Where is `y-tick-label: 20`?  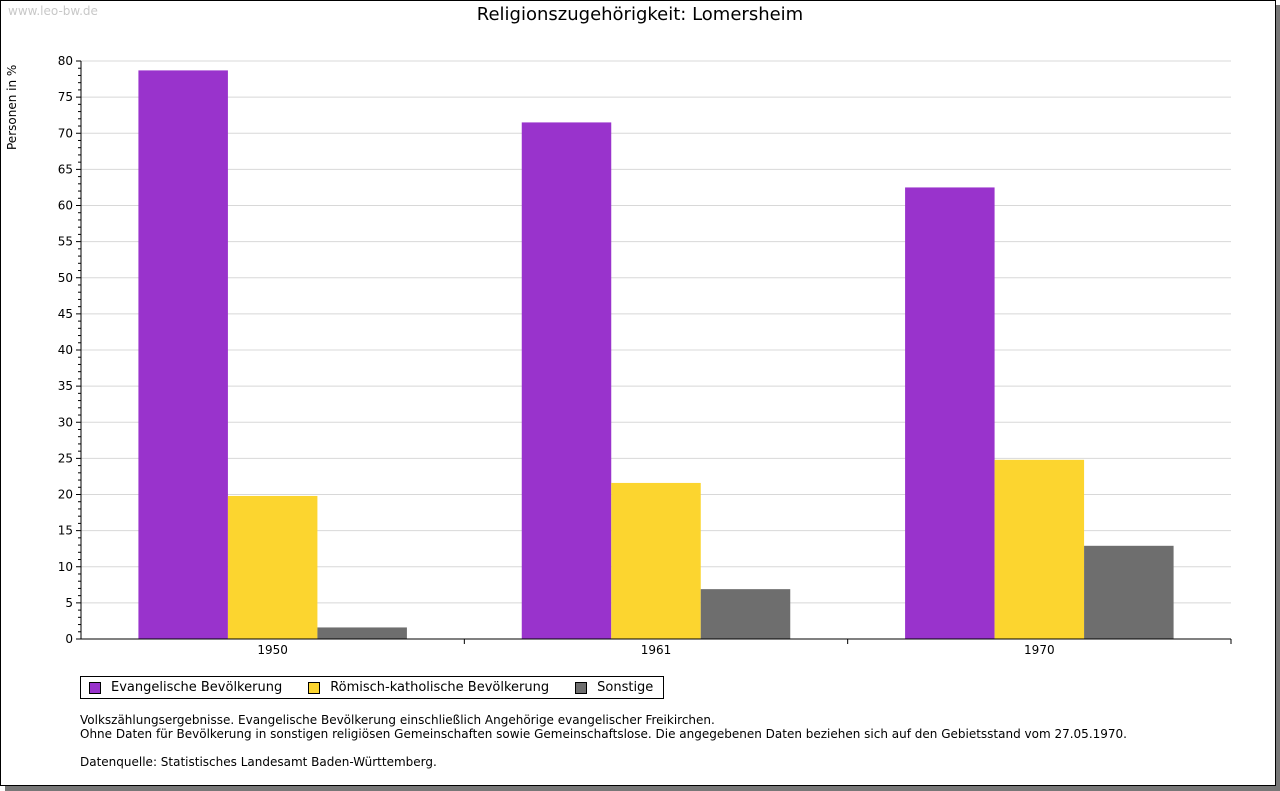
y-tick-label: 20 is located at coordinates (65, 495).